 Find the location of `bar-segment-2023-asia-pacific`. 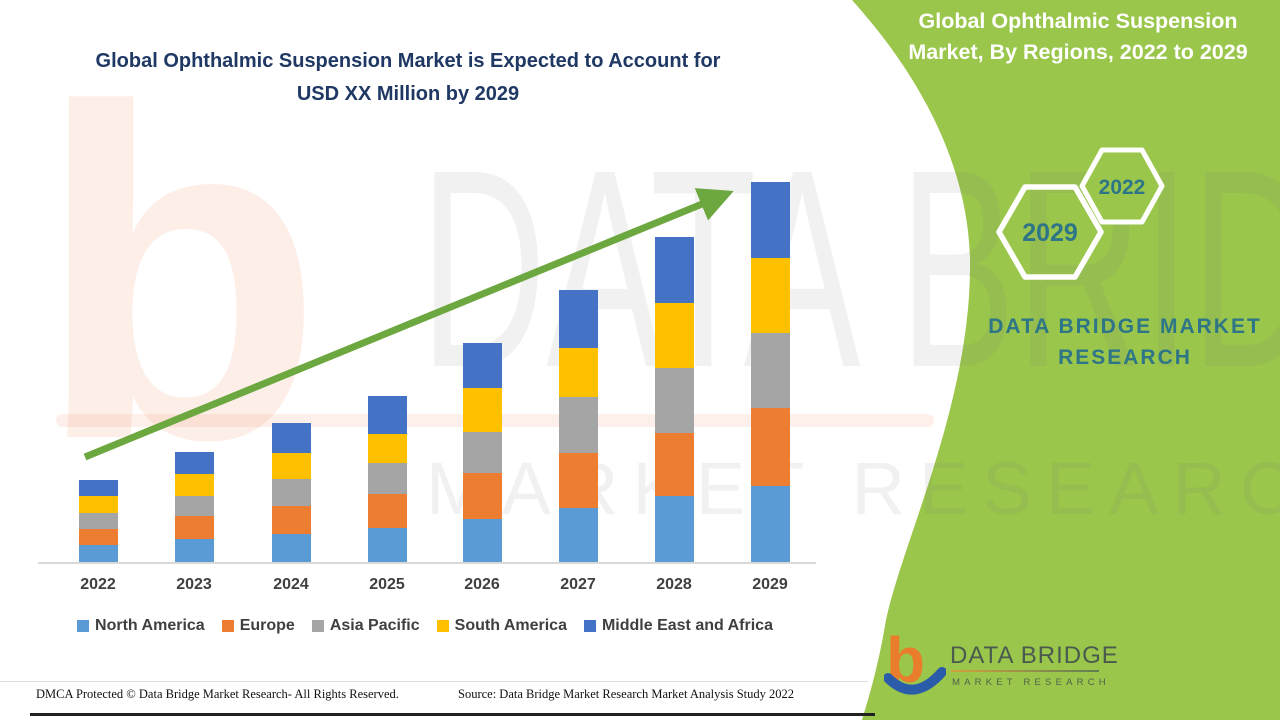

bar-segment-2023-asia-pacific is located at coordinates (194, 506).